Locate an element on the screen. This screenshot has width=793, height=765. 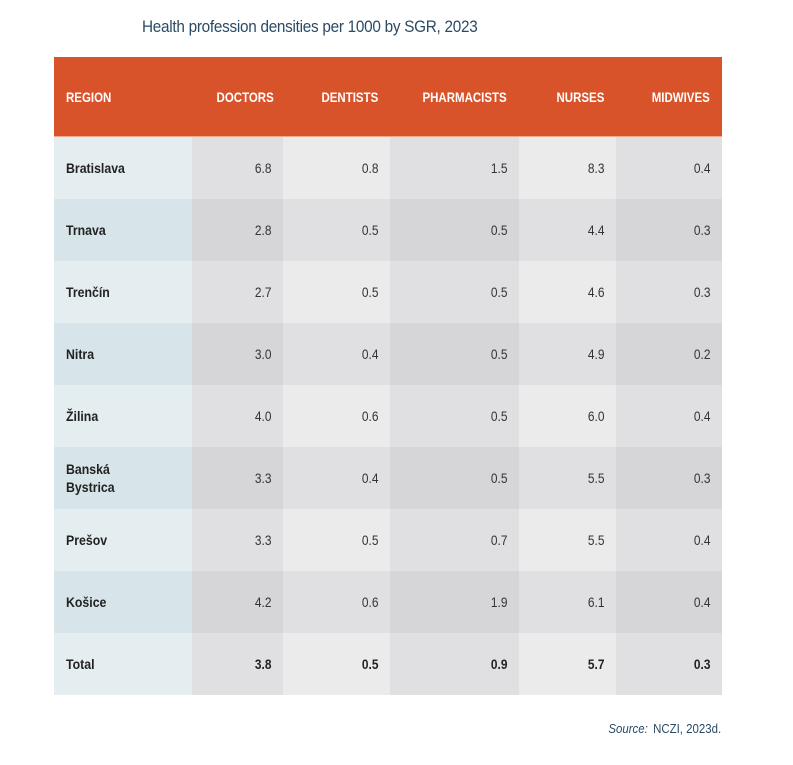
table-row: Žilina 4.0 0.6 0.5 6.0 0.4 is located at coordinates (388, 416).